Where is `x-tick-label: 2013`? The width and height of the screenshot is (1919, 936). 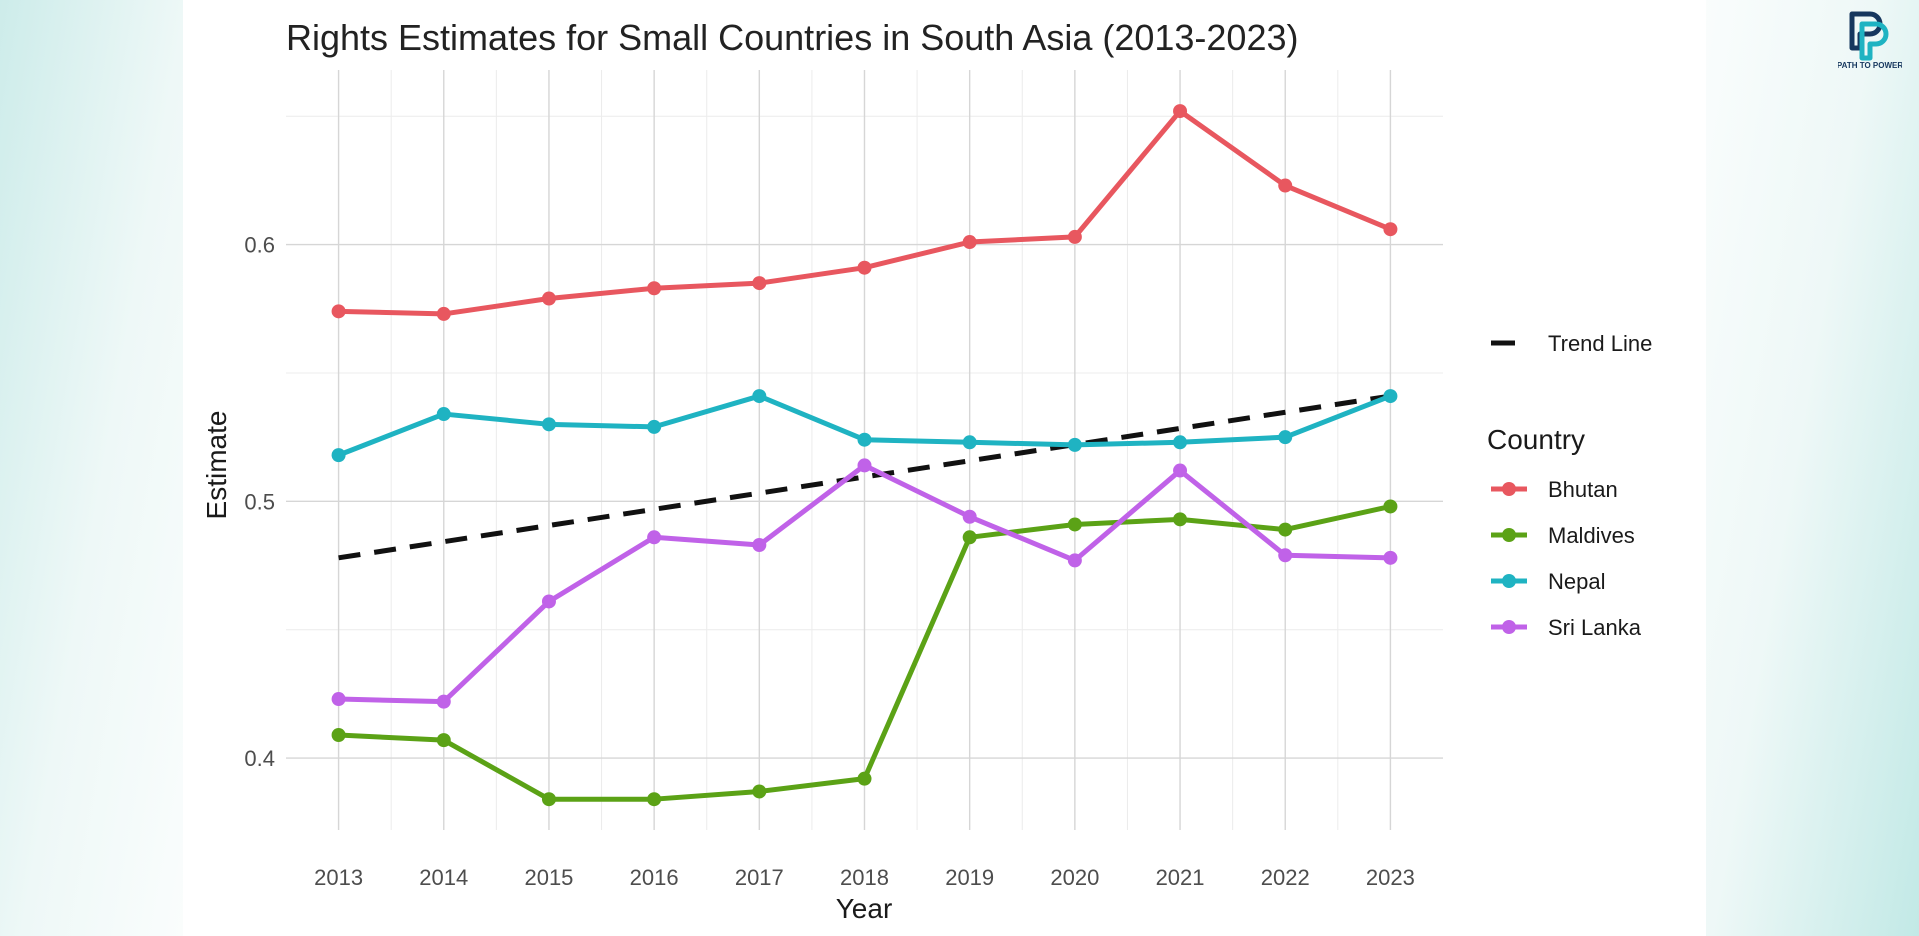
x-tick-label: 2013 is located at coordinates (338, 877).